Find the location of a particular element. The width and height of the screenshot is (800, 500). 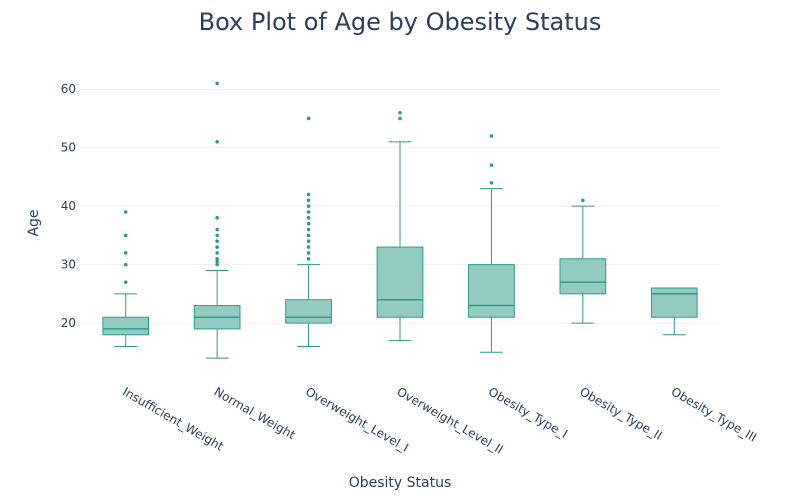

x-tick-label-insufficient-weight: Insufficient_Weight is located at coordinates (173, 418).